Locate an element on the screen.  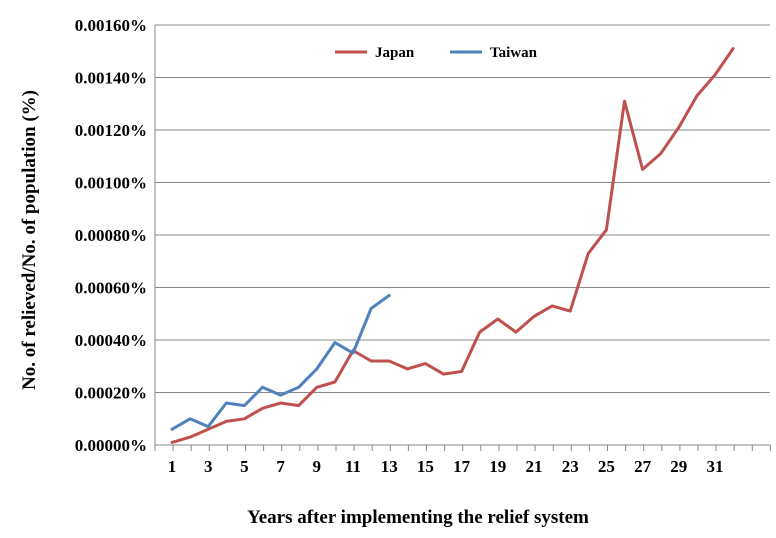
x-tick-label: 13 is located at coordinates (389, 466).